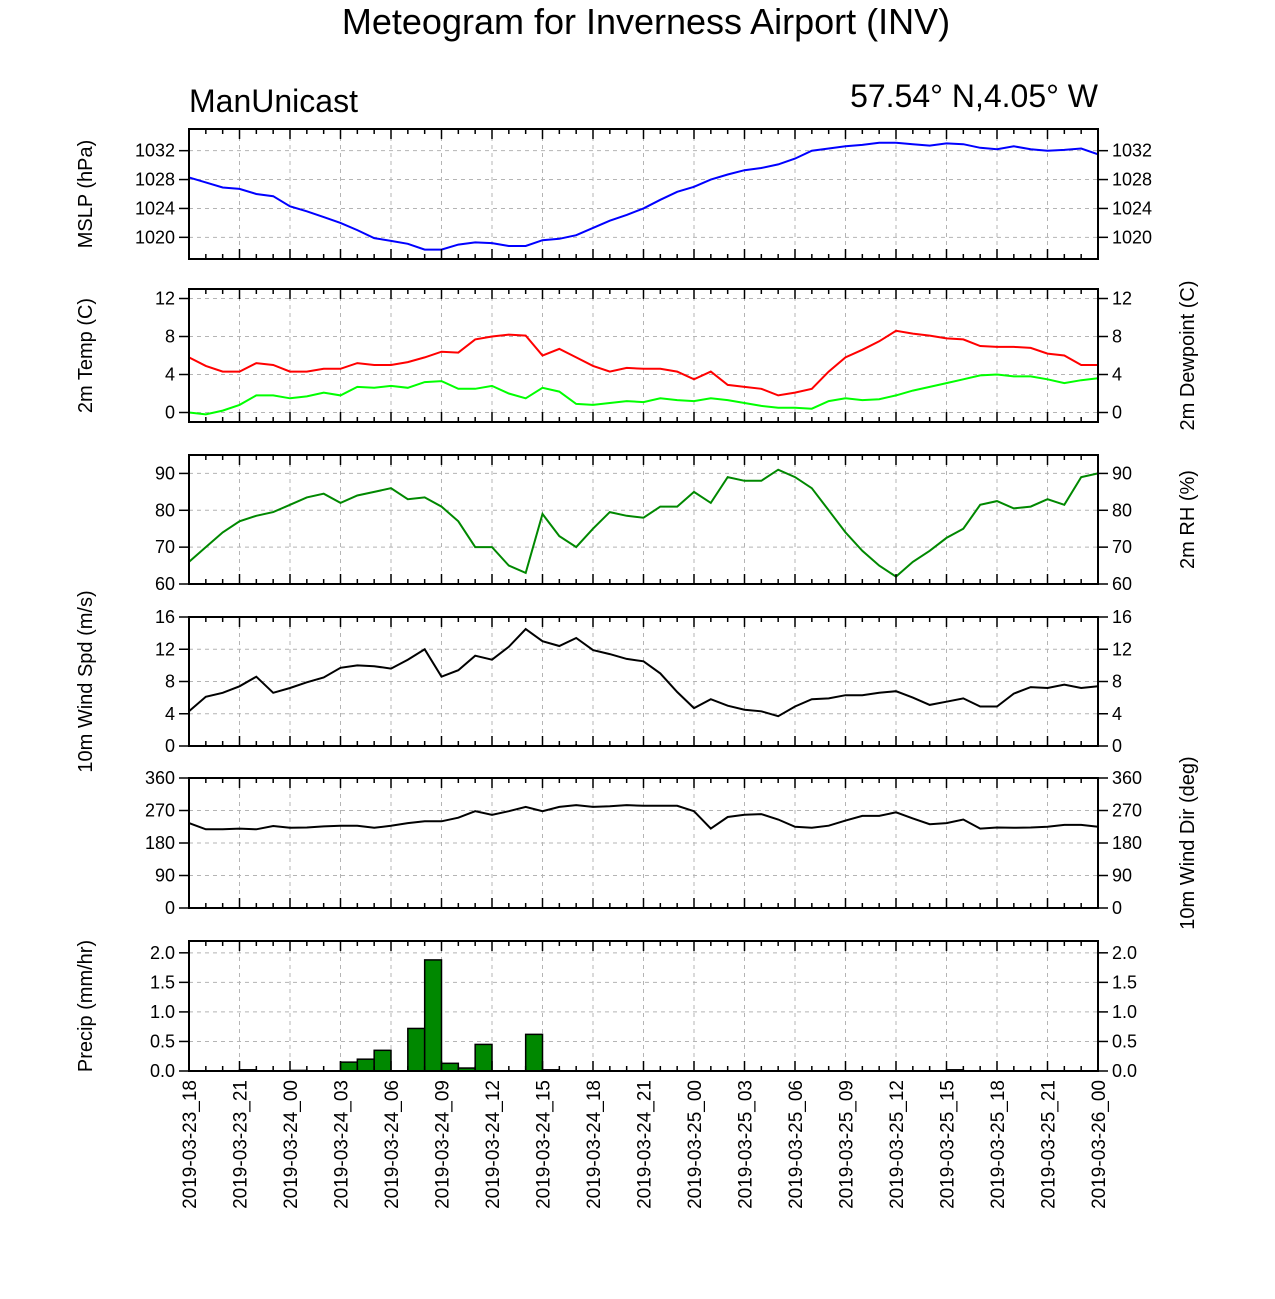 Image resolution: width=1275 pixels, height=1299 pixels. What do you see at coordinates (1132, 208) in the screenshot?
I see `y-tick-label-right: 1024` at bounding box center [1132, 208].